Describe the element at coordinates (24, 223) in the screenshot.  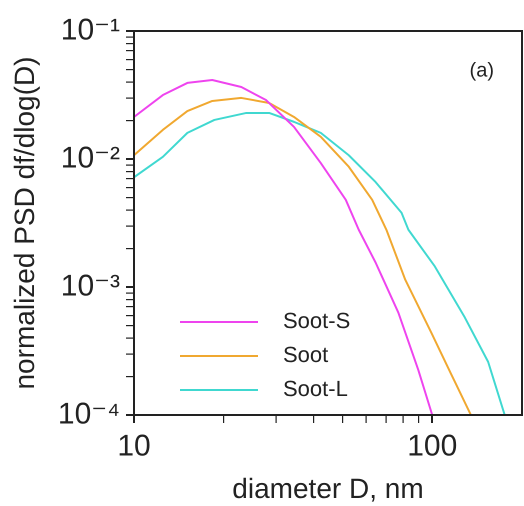
I see `y-axis-title: normalized PSD df/dlog(D)` at that location.